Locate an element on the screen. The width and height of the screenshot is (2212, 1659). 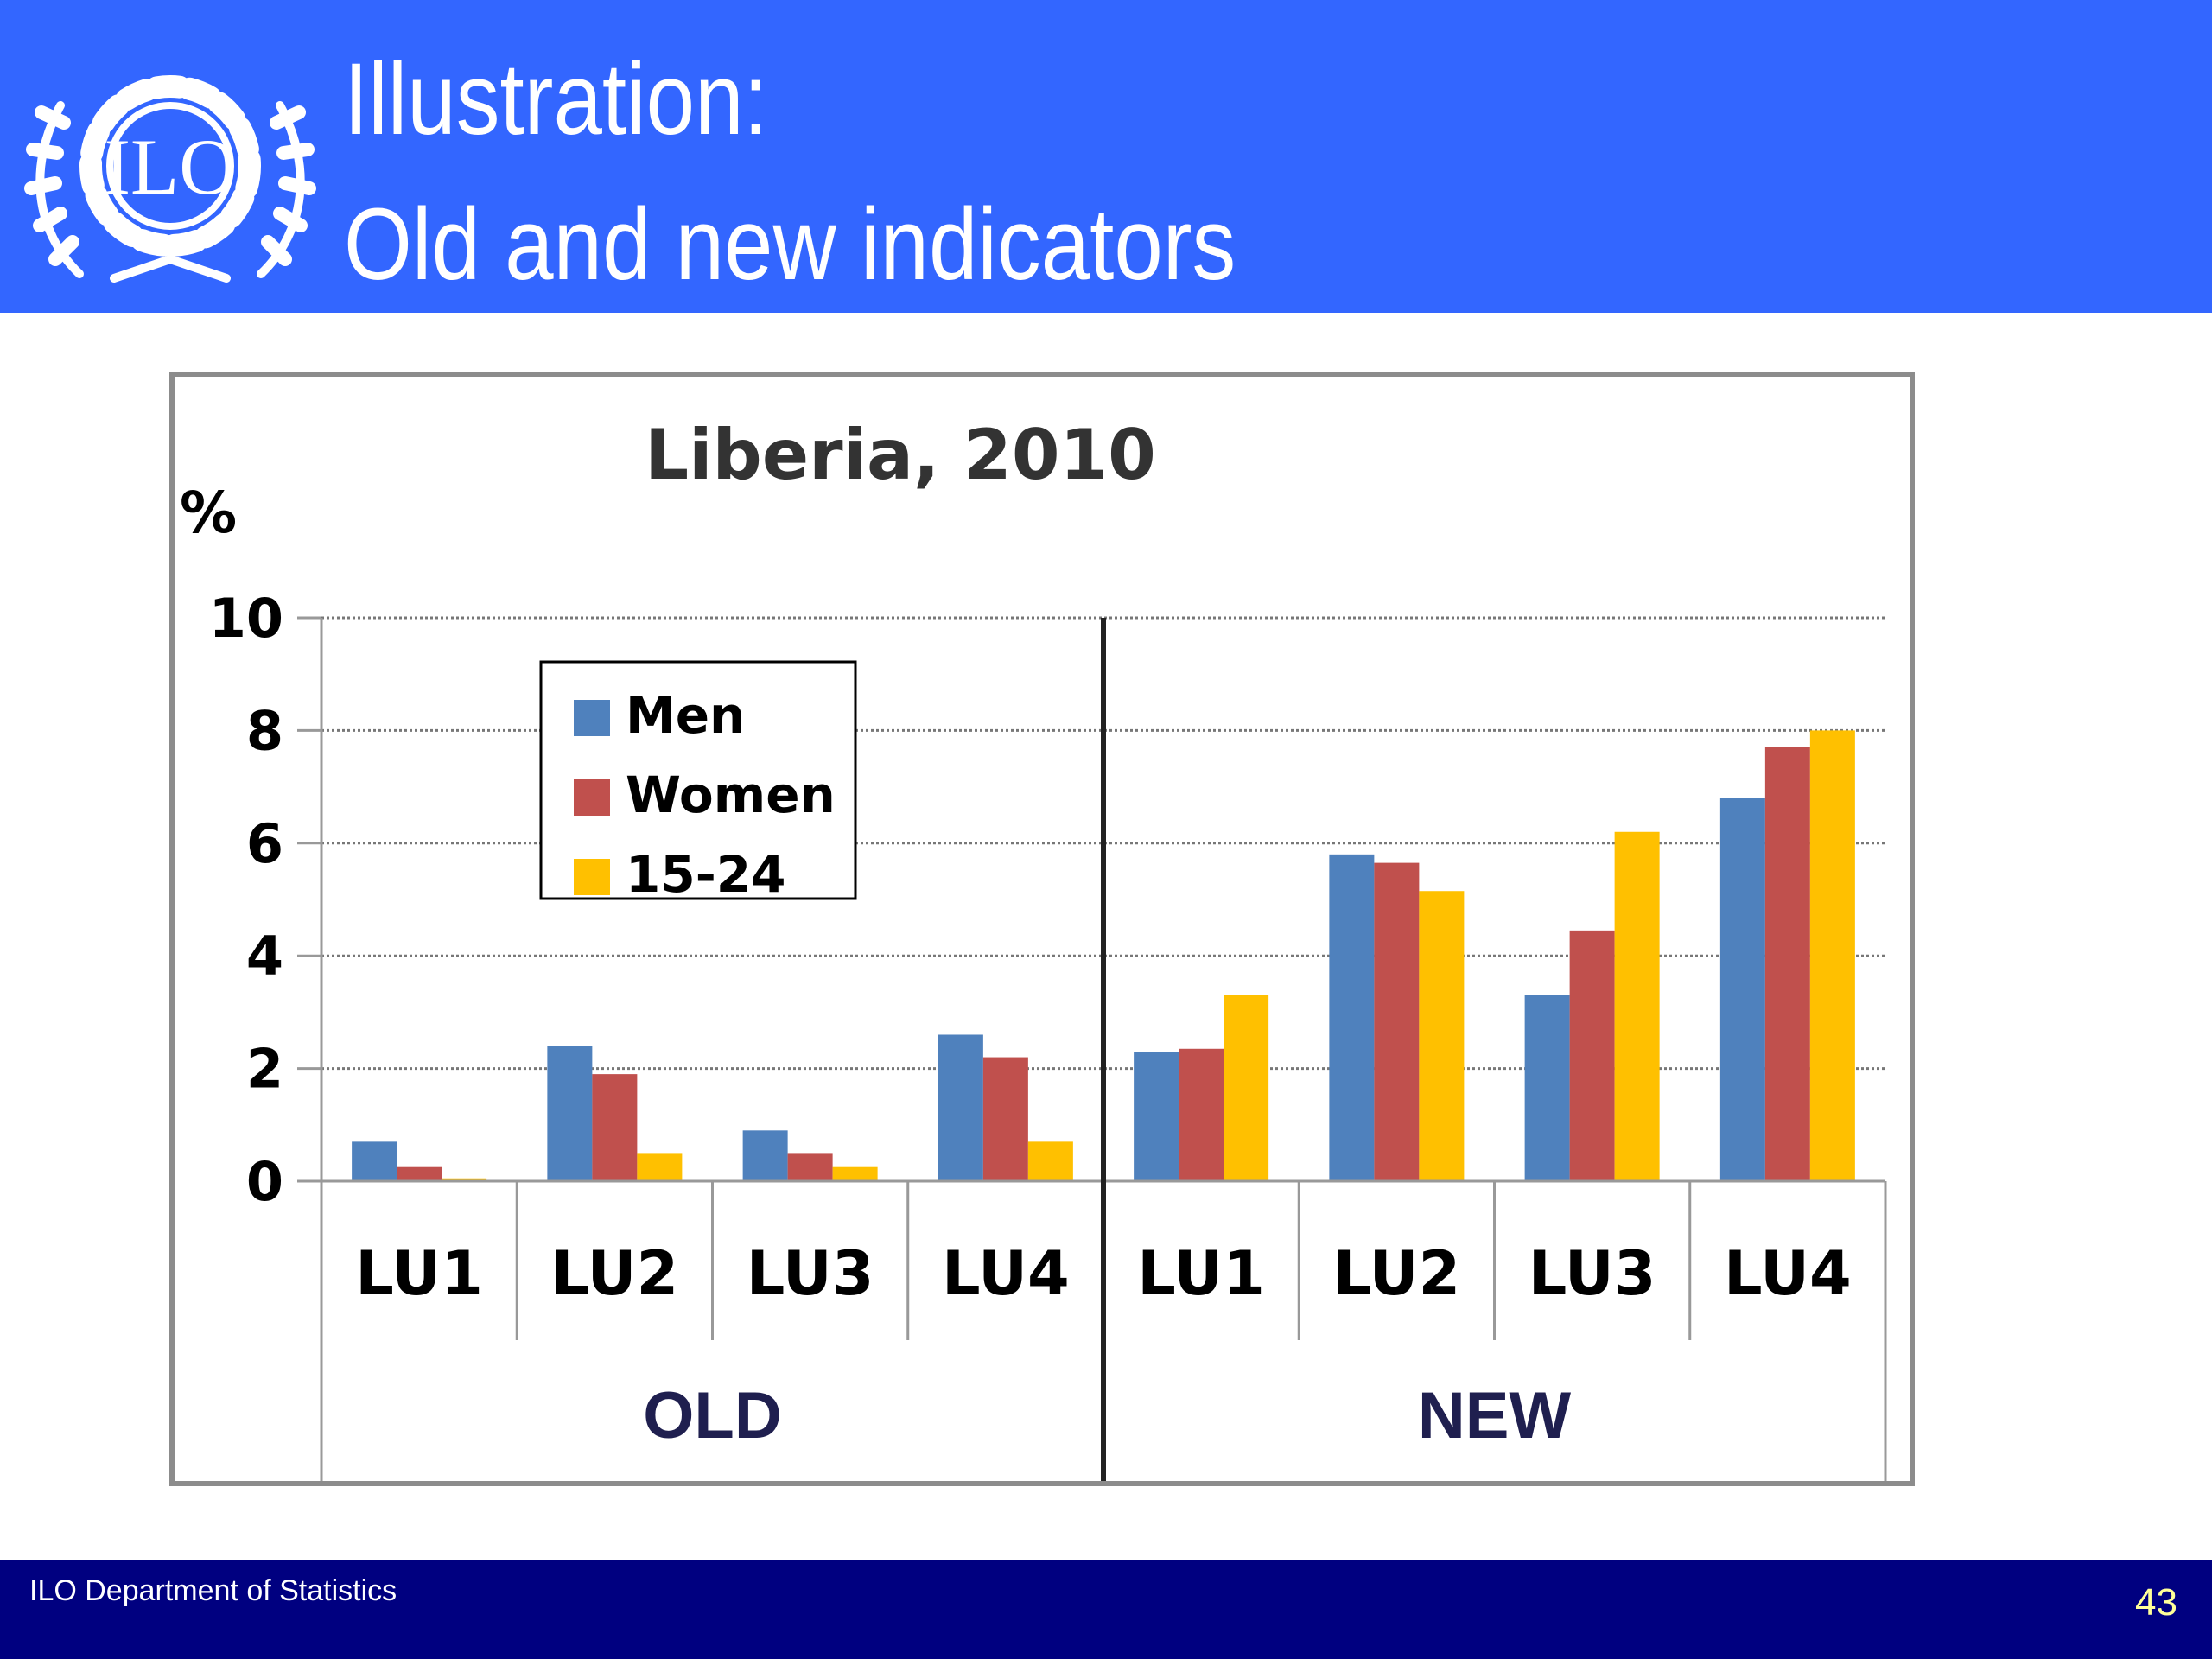
legend-entry-label: Women is located at coordinates (731, 795).